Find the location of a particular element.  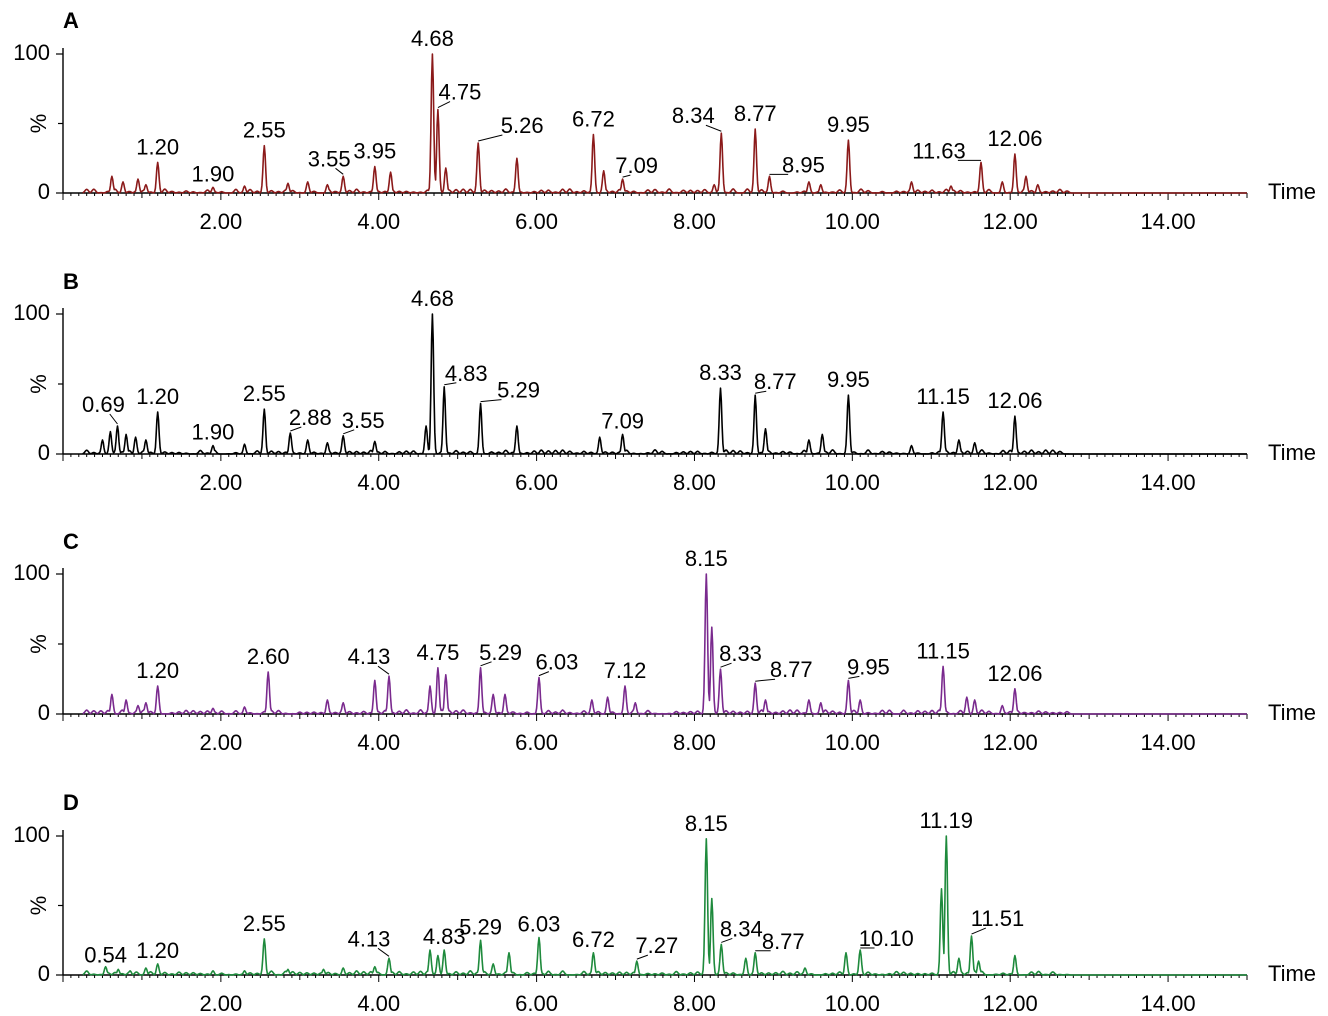

panel-letter: C is located at coordinates (71, 541).